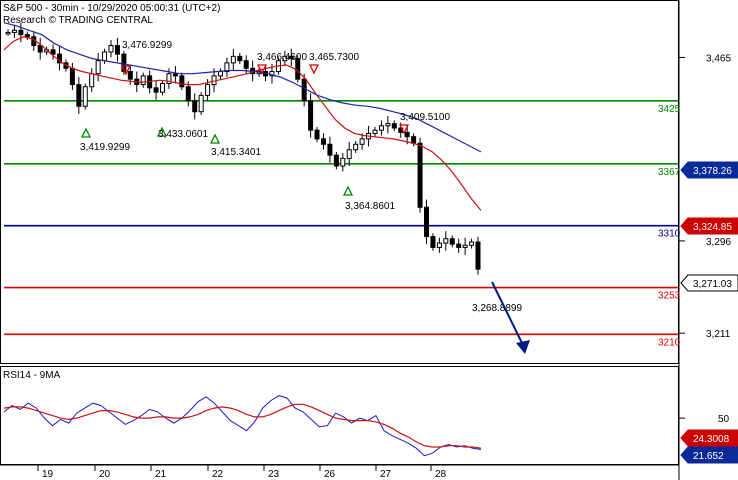 Image resolution: width=738 pixels, height=480 pixels. What do you see at coordinates (718, 242) in the screenshot?
I see `y-tick-label: 3,296` at bounding box center [718, 242].